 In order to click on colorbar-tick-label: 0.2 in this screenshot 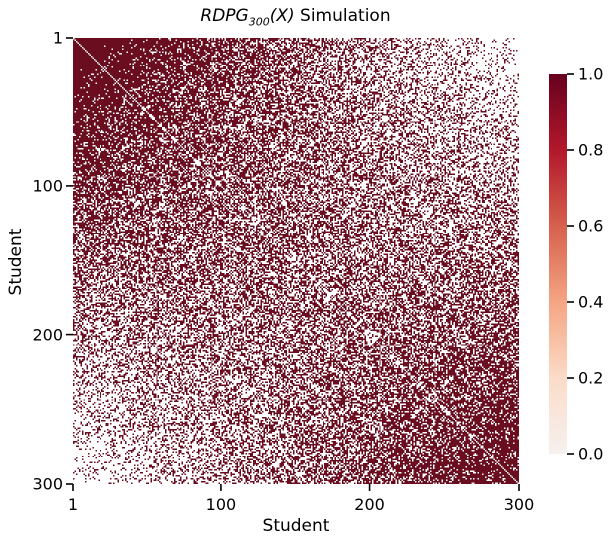, I will do `click(591, 378)`.